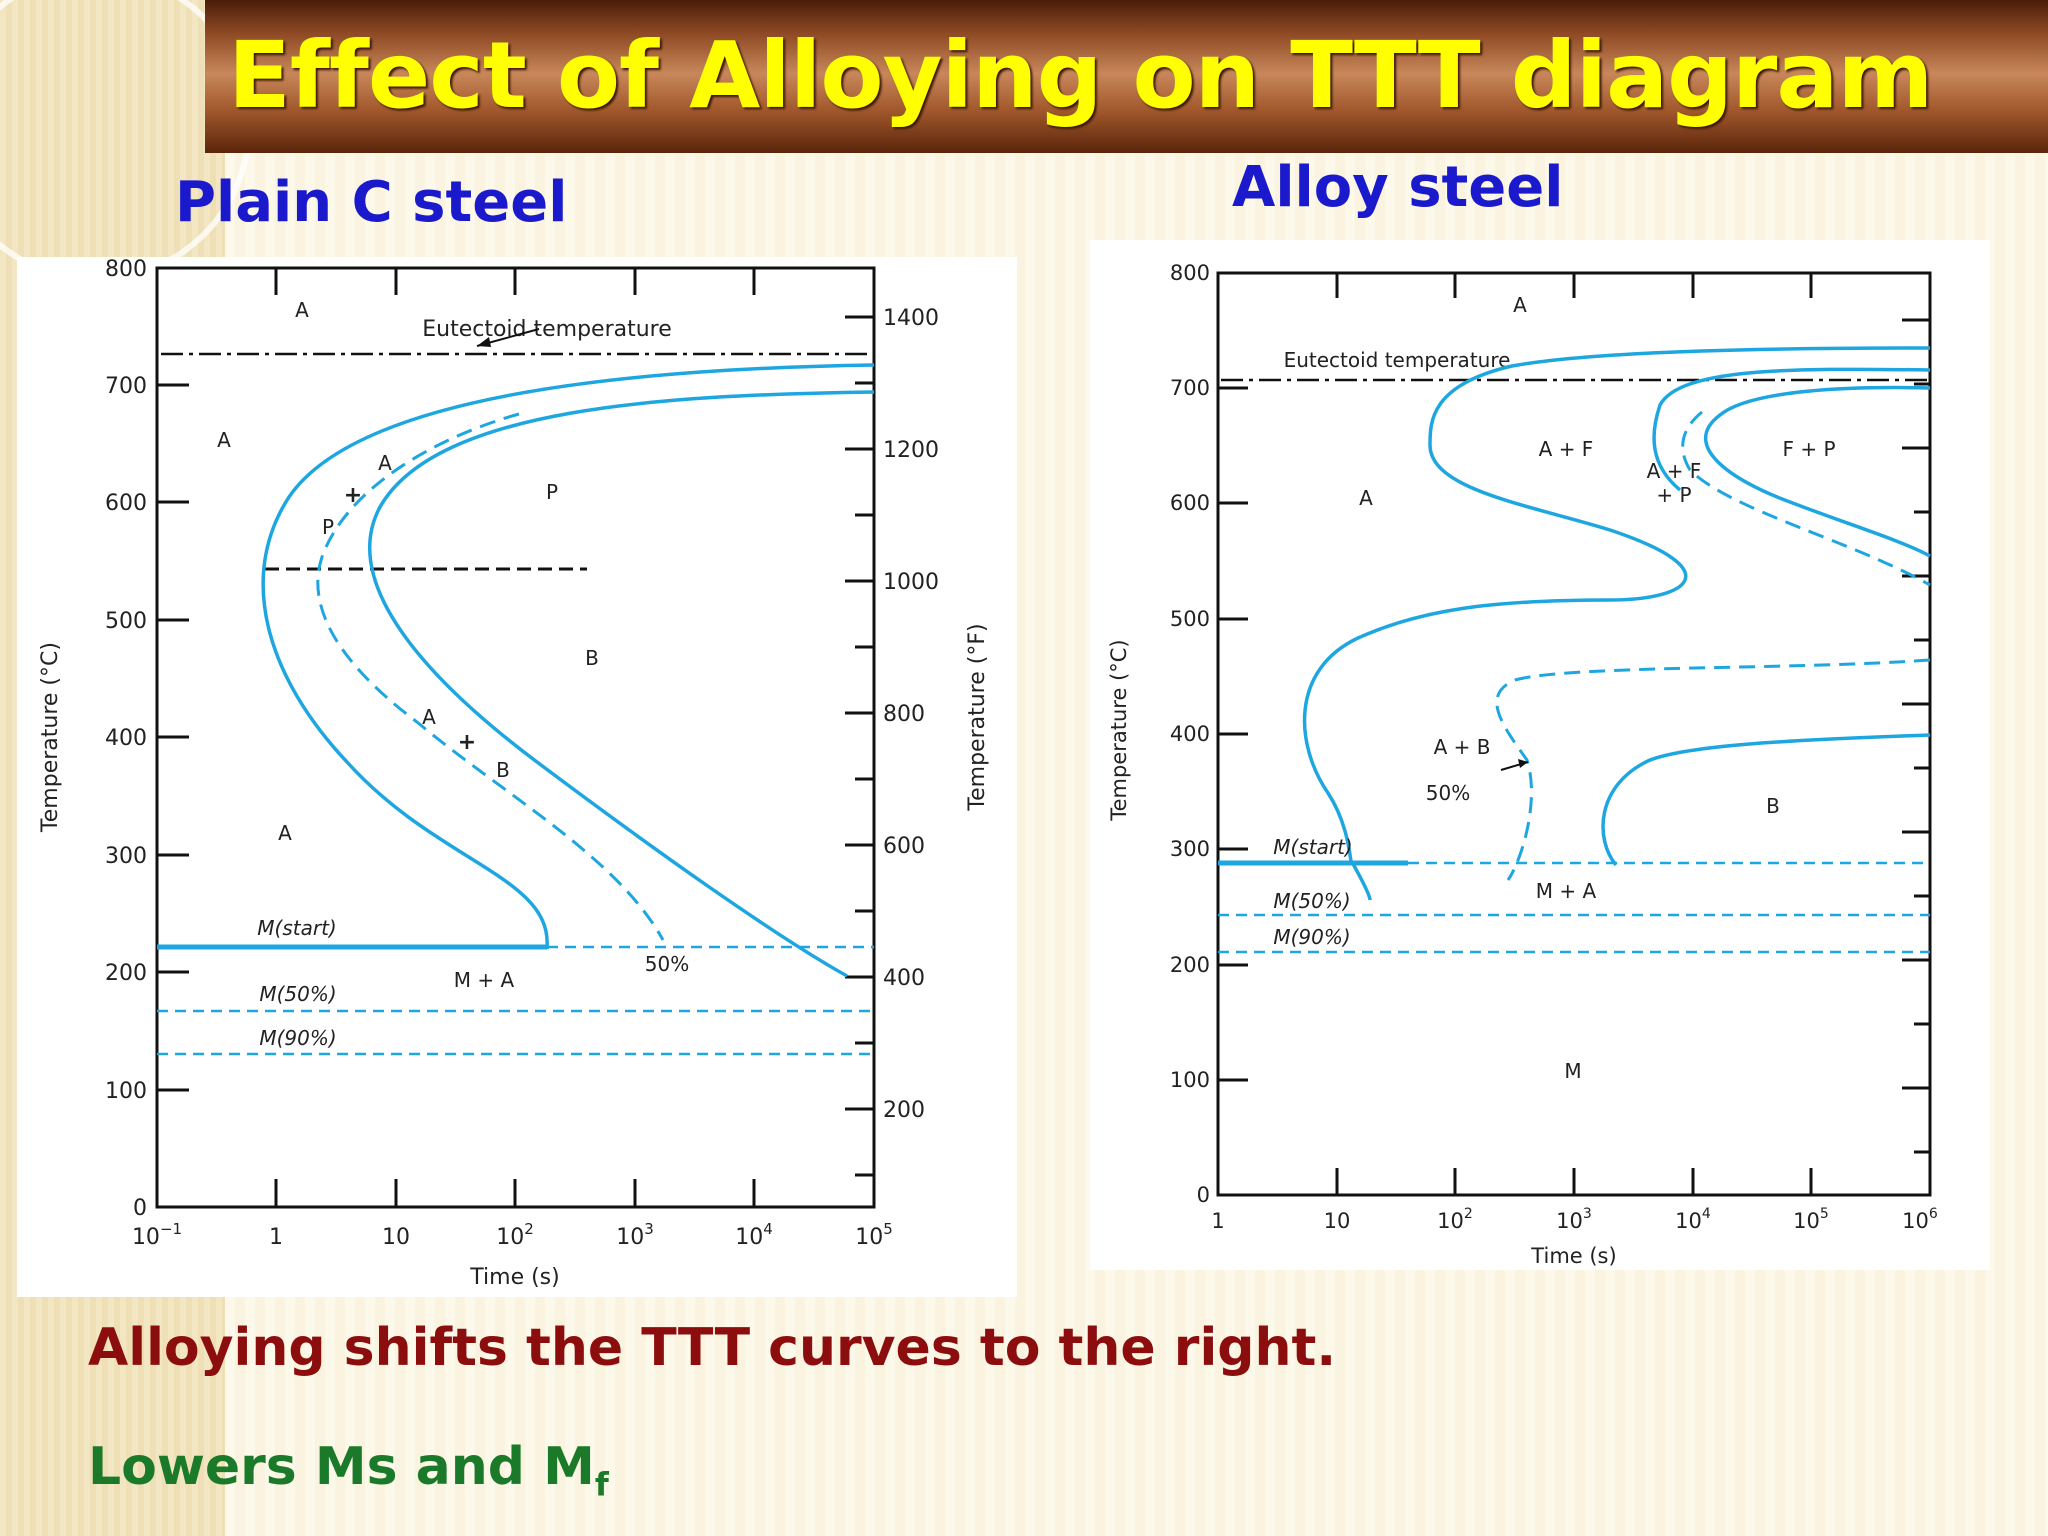 This screenshot has width=2048, height=1536. I want to click on left-x-ticks, so click(515, 737).